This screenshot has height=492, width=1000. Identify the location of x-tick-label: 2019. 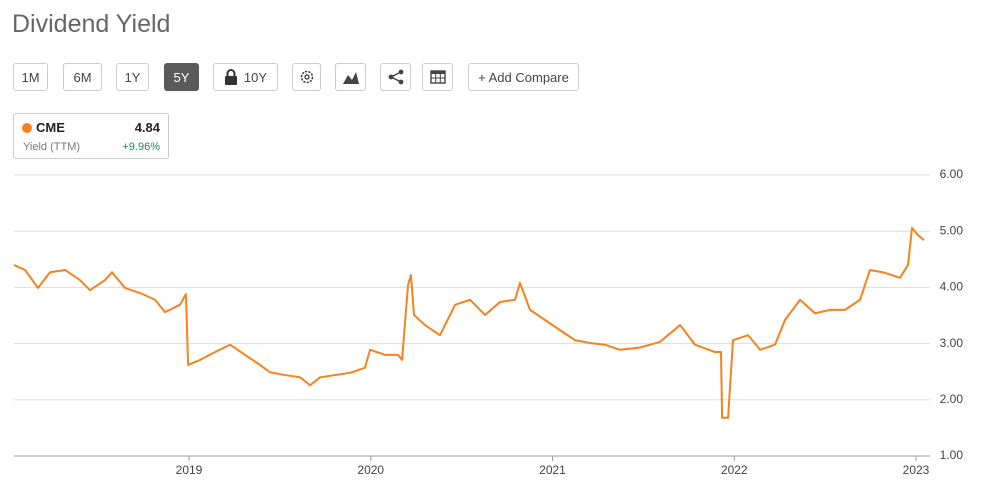
(189, 470).